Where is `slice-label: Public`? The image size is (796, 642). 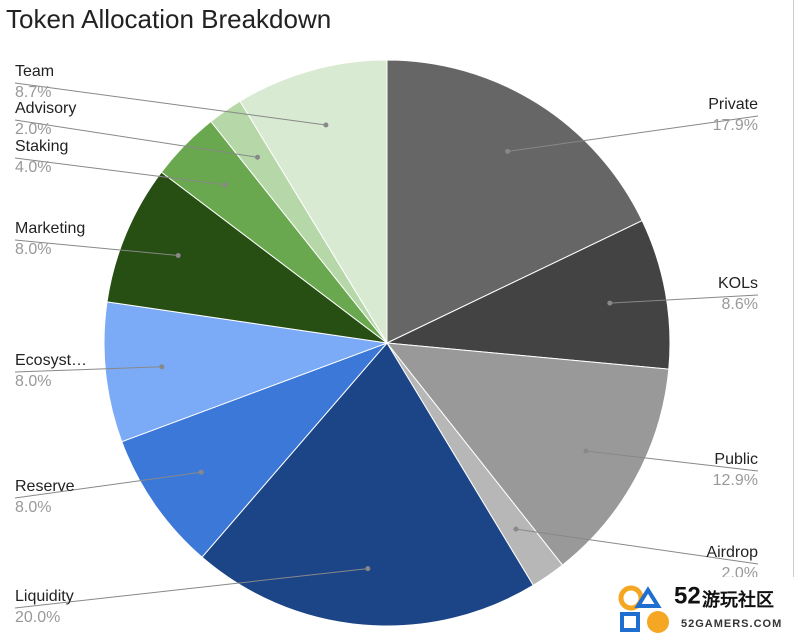
slice-label: Public is located at coordinates (736, 459).